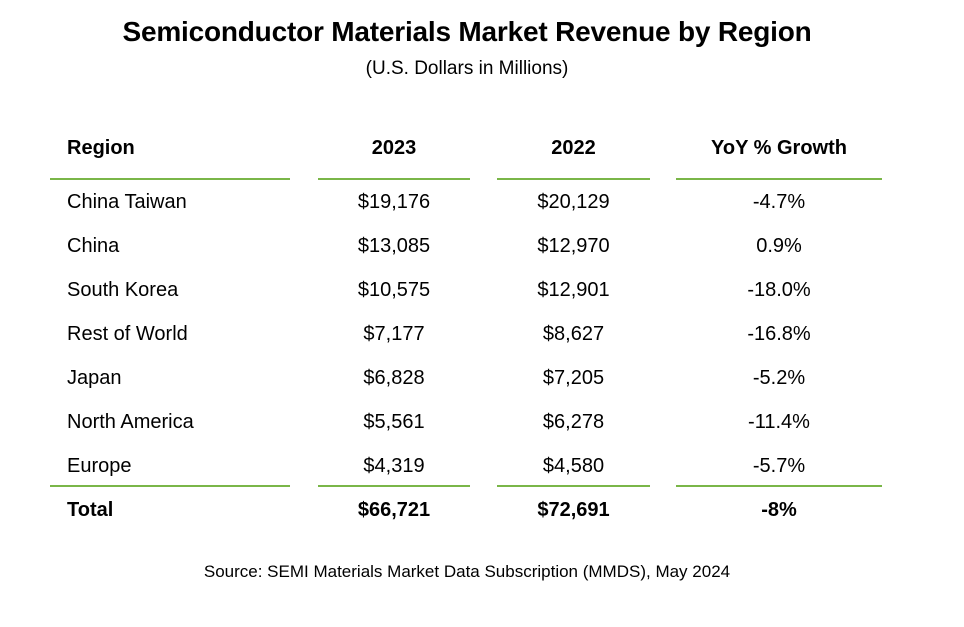  I want to click on value-2023-cell: $10,575, so click(394, 290).